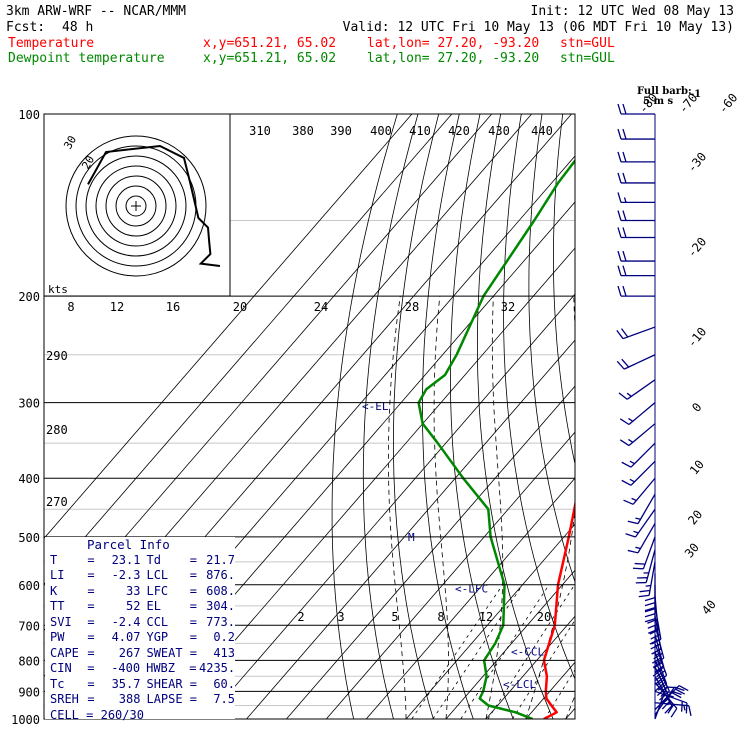  Describe the element at coordinates (486, 617) in the screenshot. I see `mixing-ratio-label: 12` at that location.